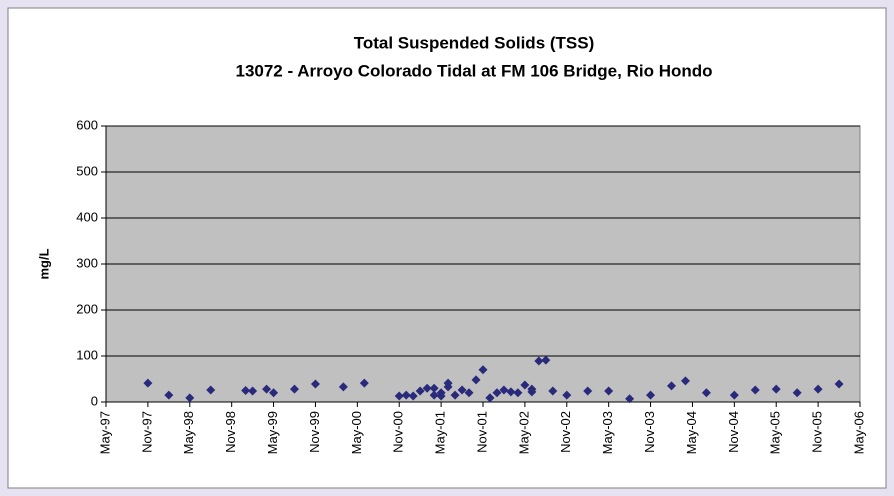  Describe the element at coordinates (474, 42) in the screenshot. I see `chart-title: Total Suspended Solids (TSS)` at that location.